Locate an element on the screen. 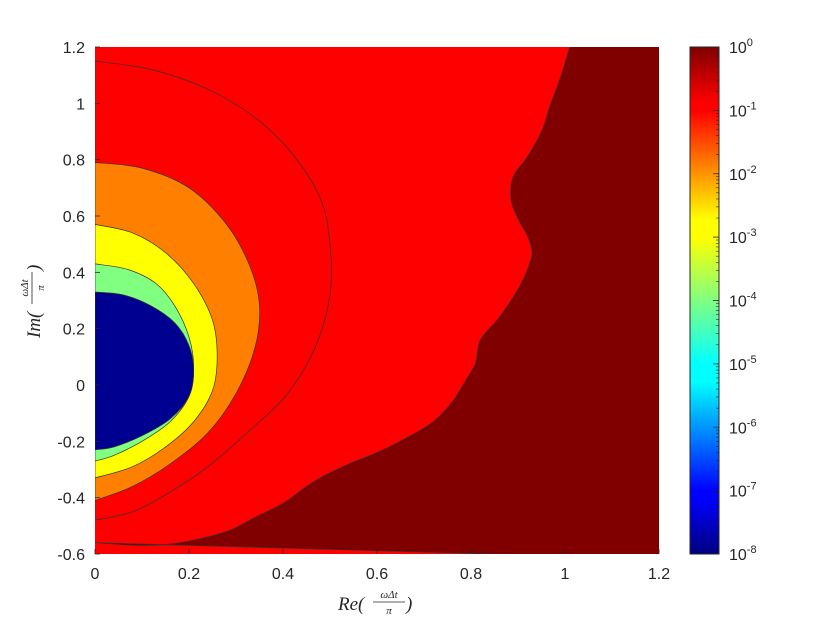  y-tick-label: 0.8 is located at coordinates (74, 161).